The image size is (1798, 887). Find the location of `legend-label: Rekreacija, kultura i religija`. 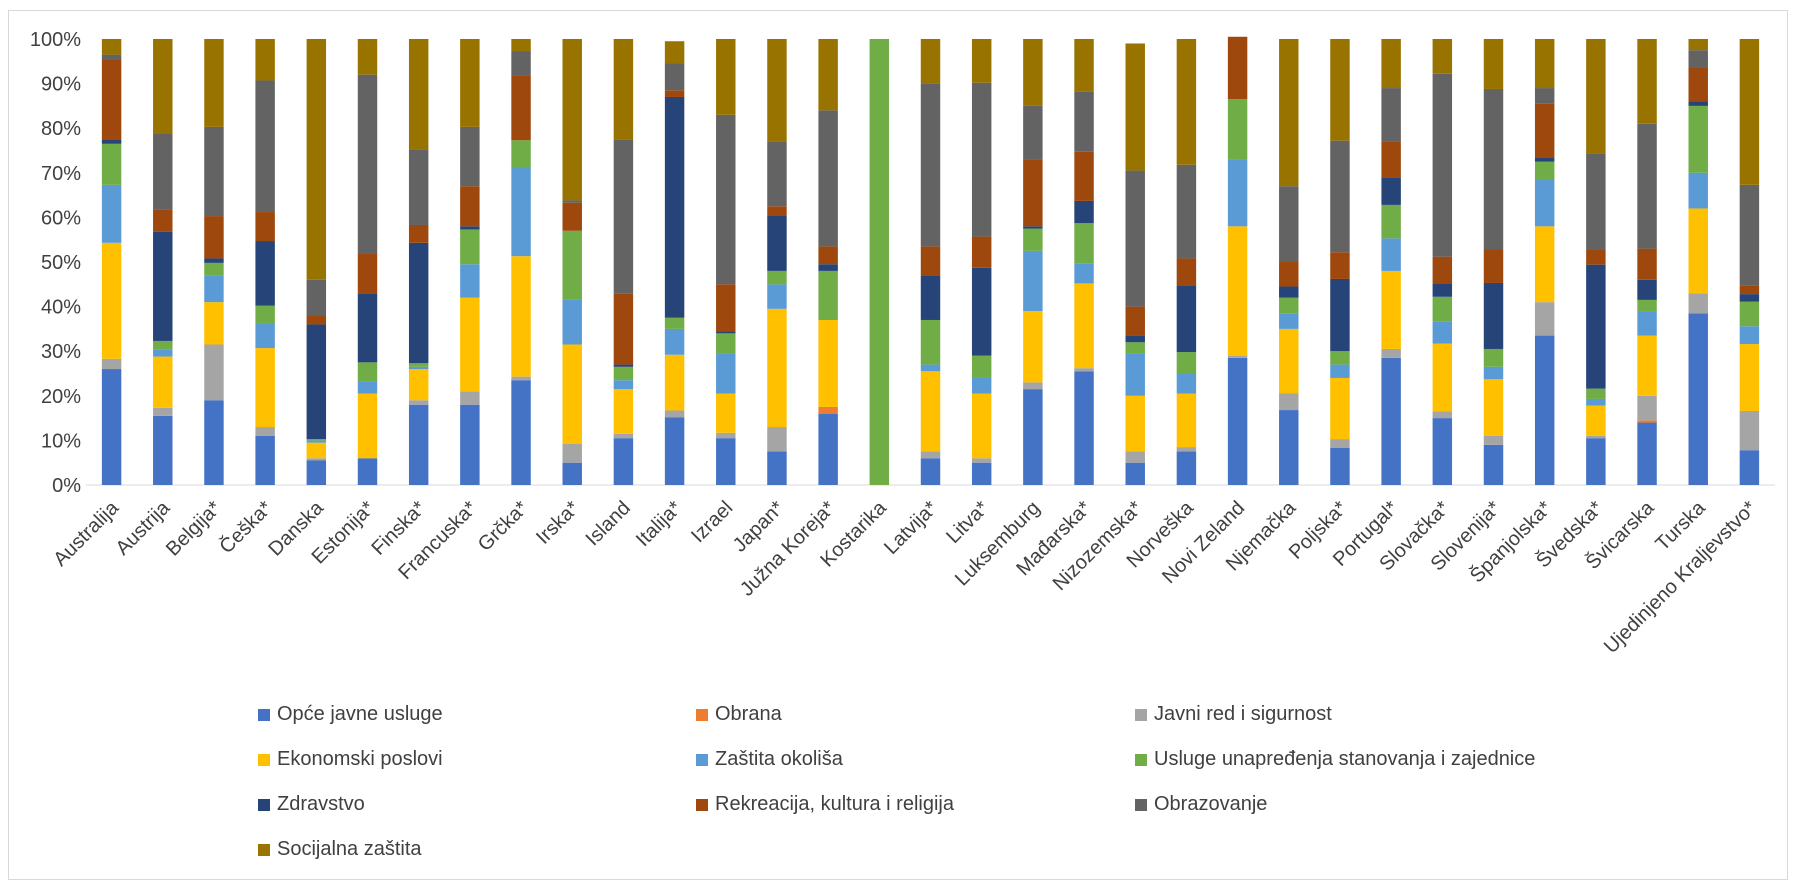

legend-label: Rekreacija, kultura i religija is located at coordinates (834, 804).